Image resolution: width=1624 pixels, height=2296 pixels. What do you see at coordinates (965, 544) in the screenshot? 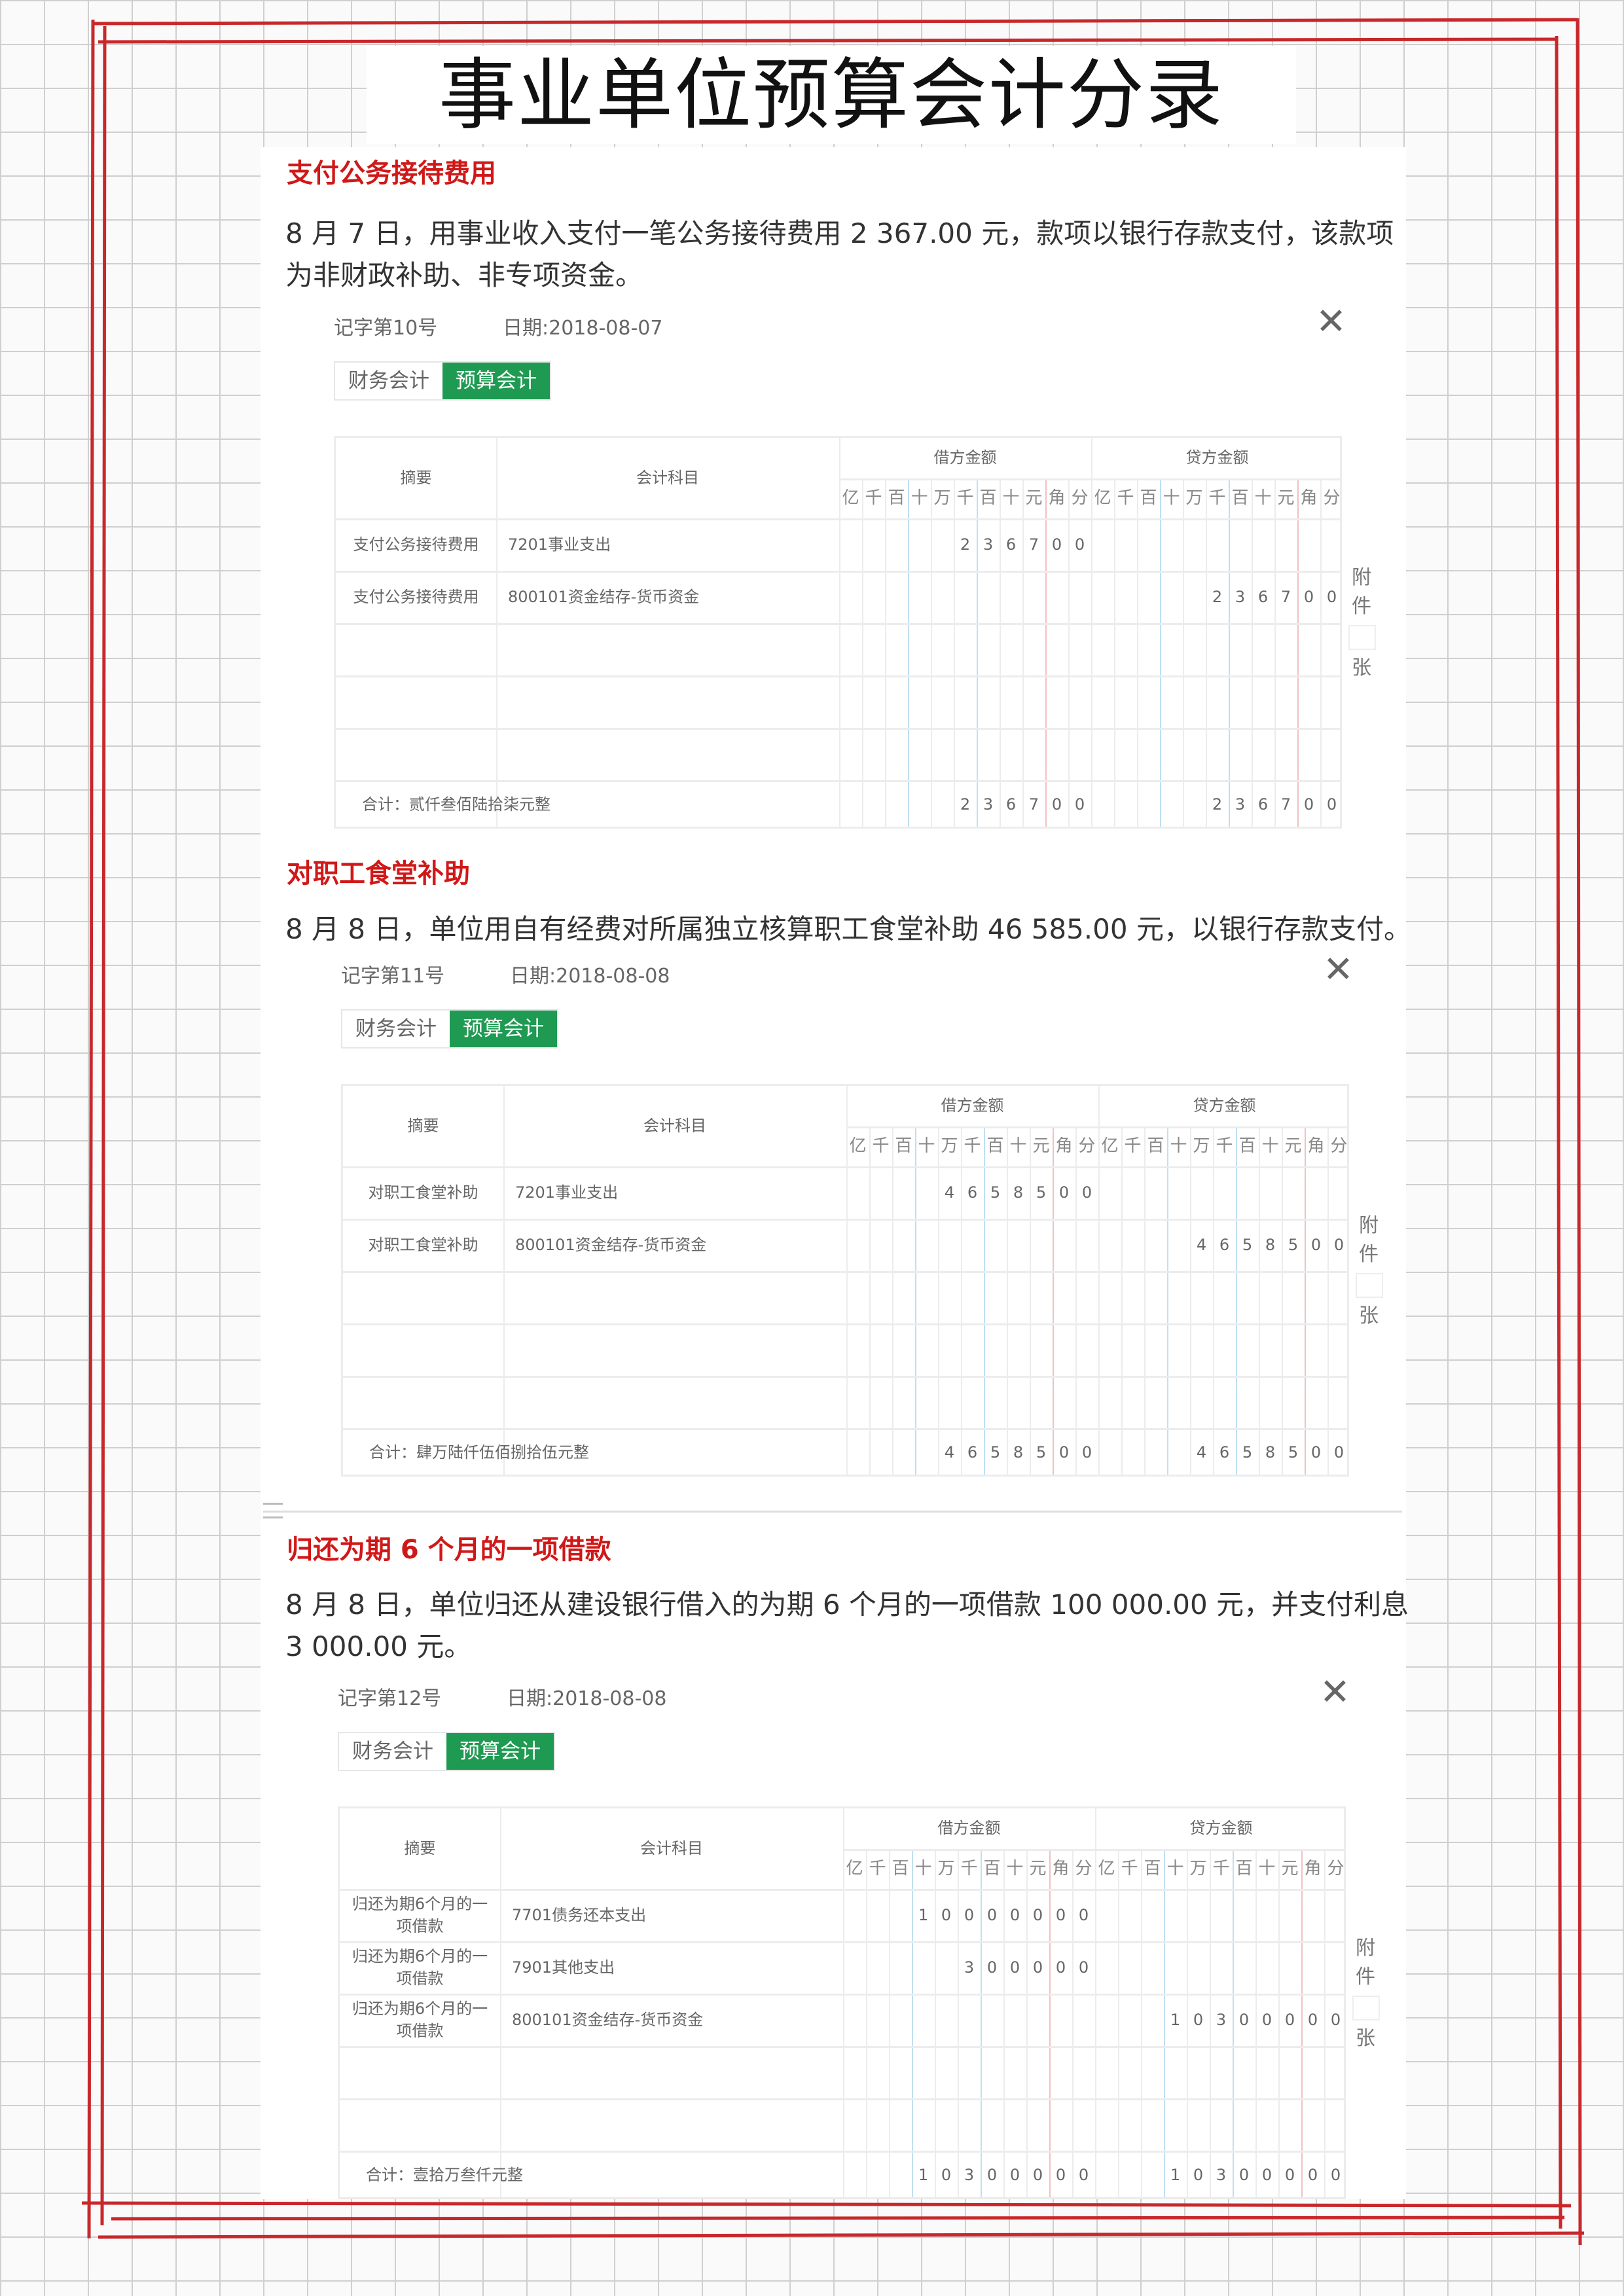
I see `amount-digit: 2` at bounding box center [965, 544].